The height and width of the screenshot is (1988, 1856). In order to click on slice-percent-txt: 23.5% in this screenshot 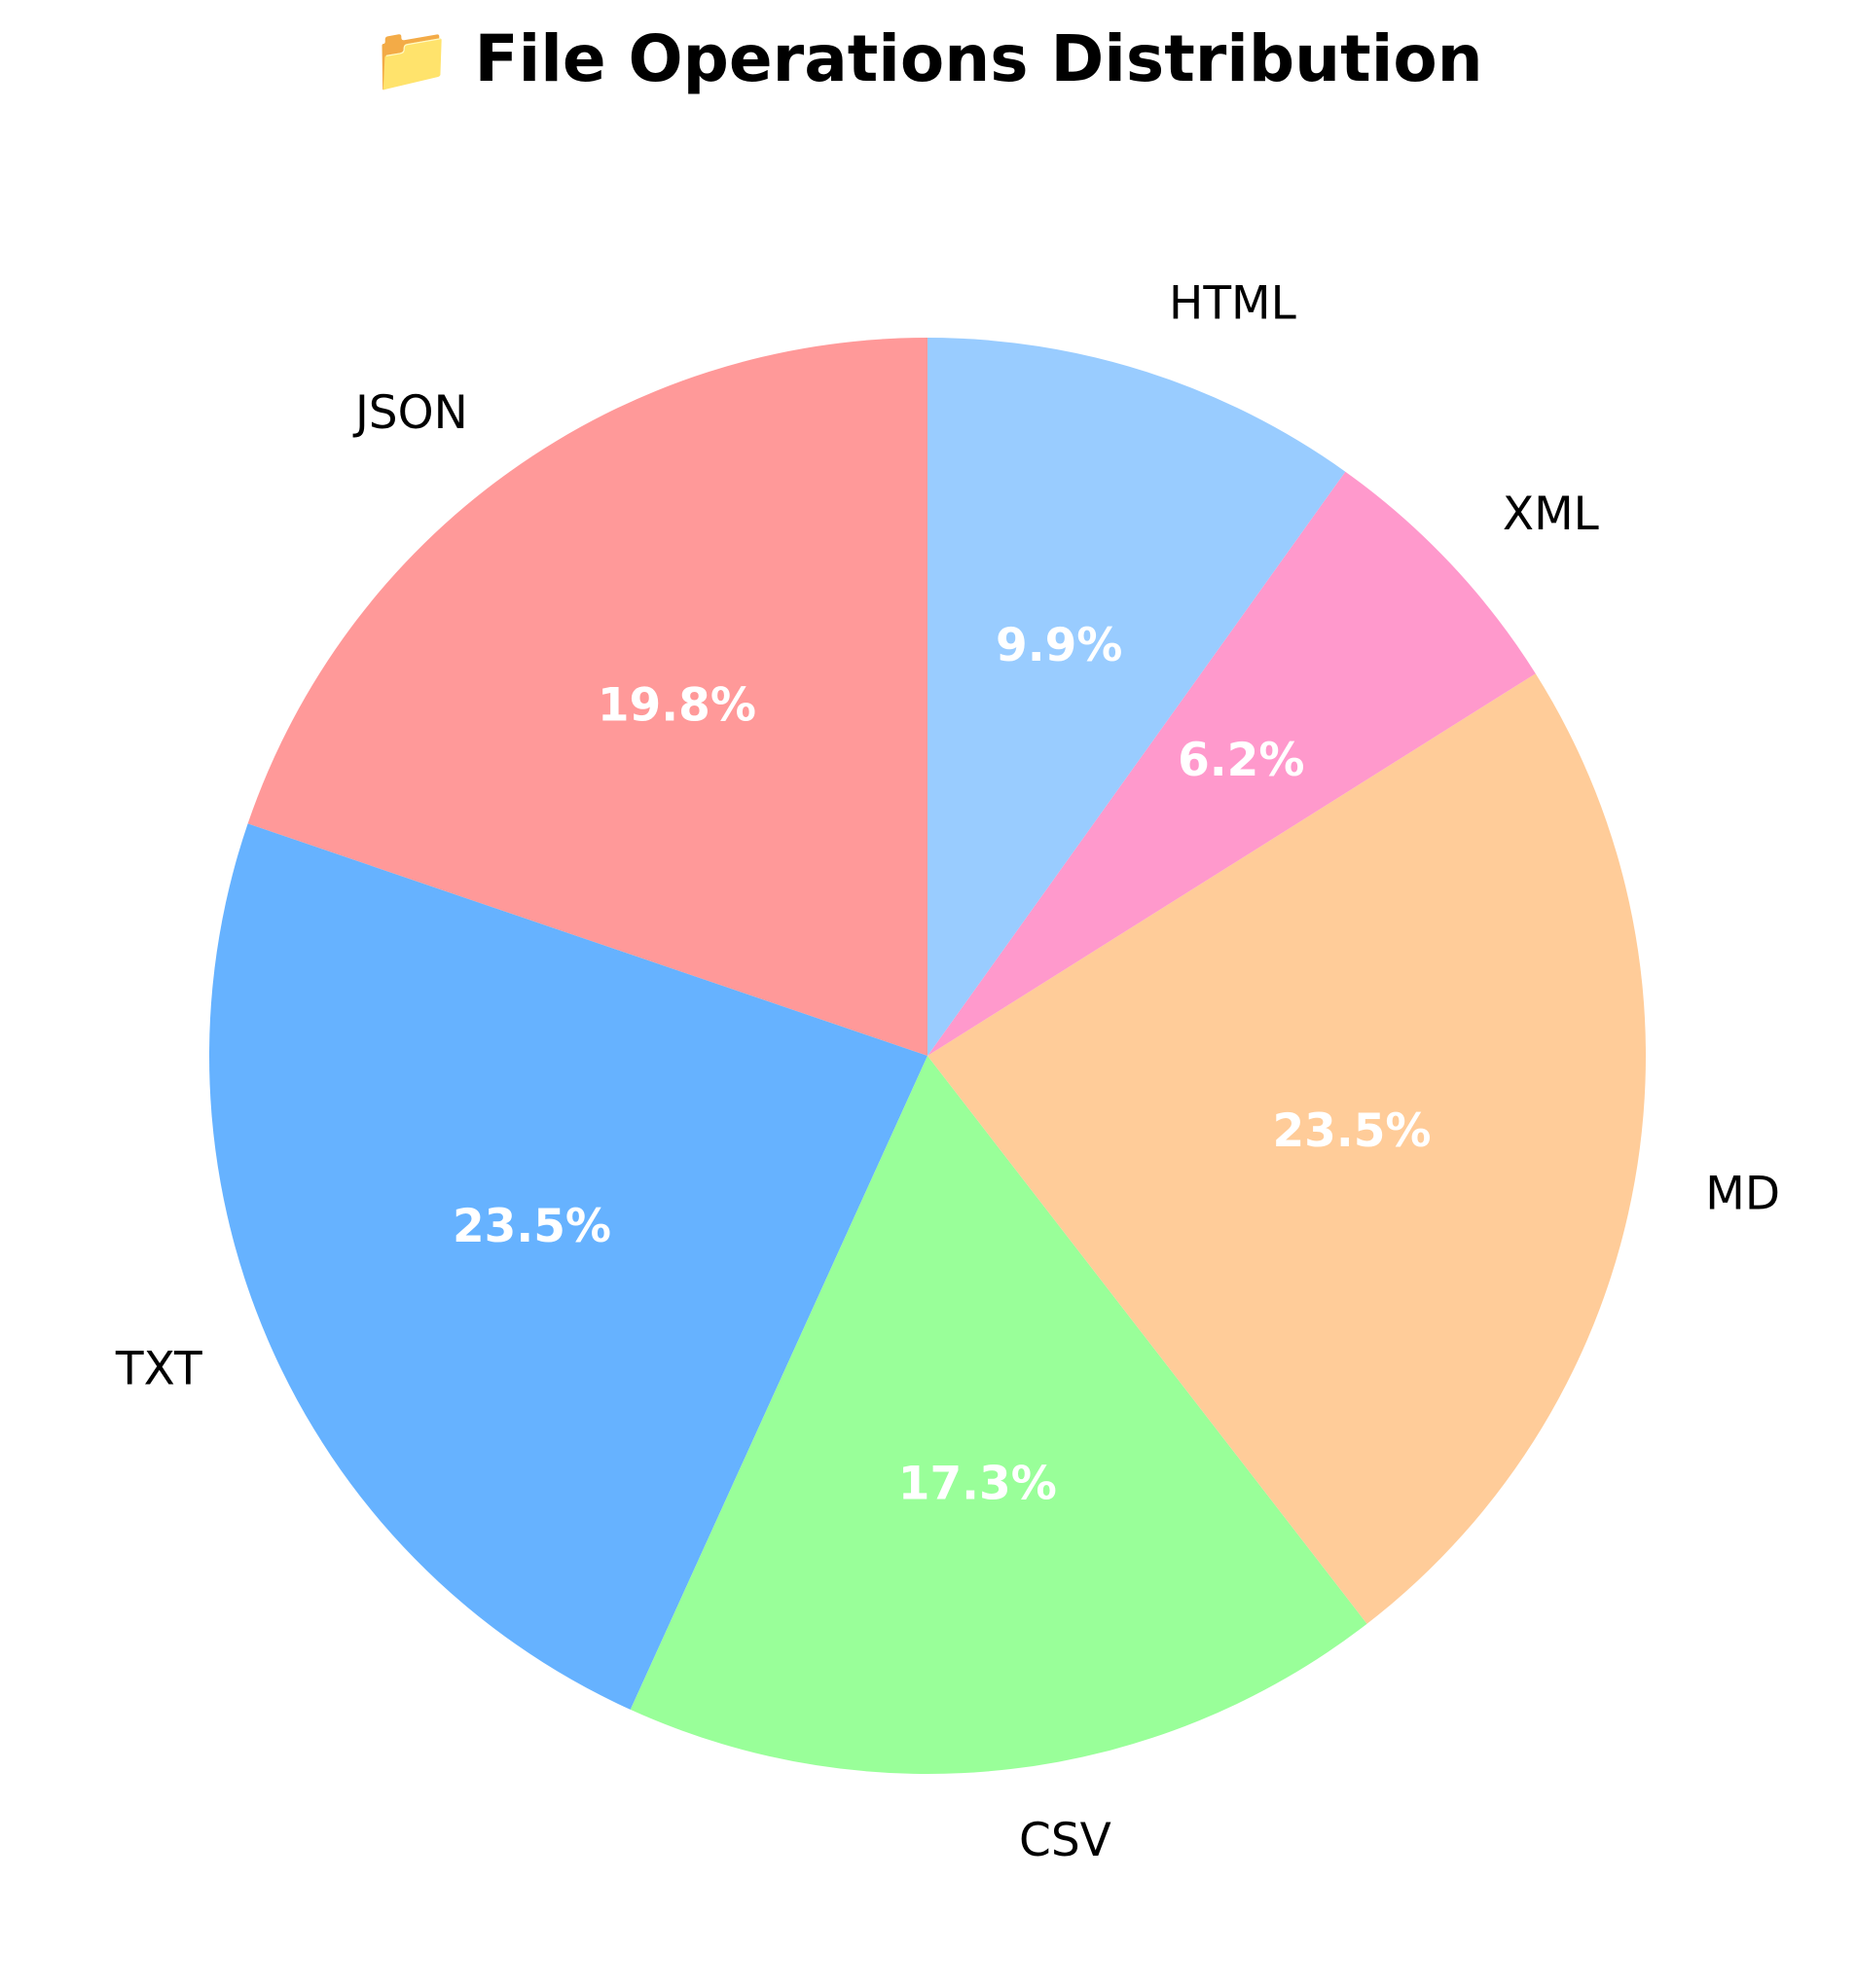, I will do `click(532, 1226)`.